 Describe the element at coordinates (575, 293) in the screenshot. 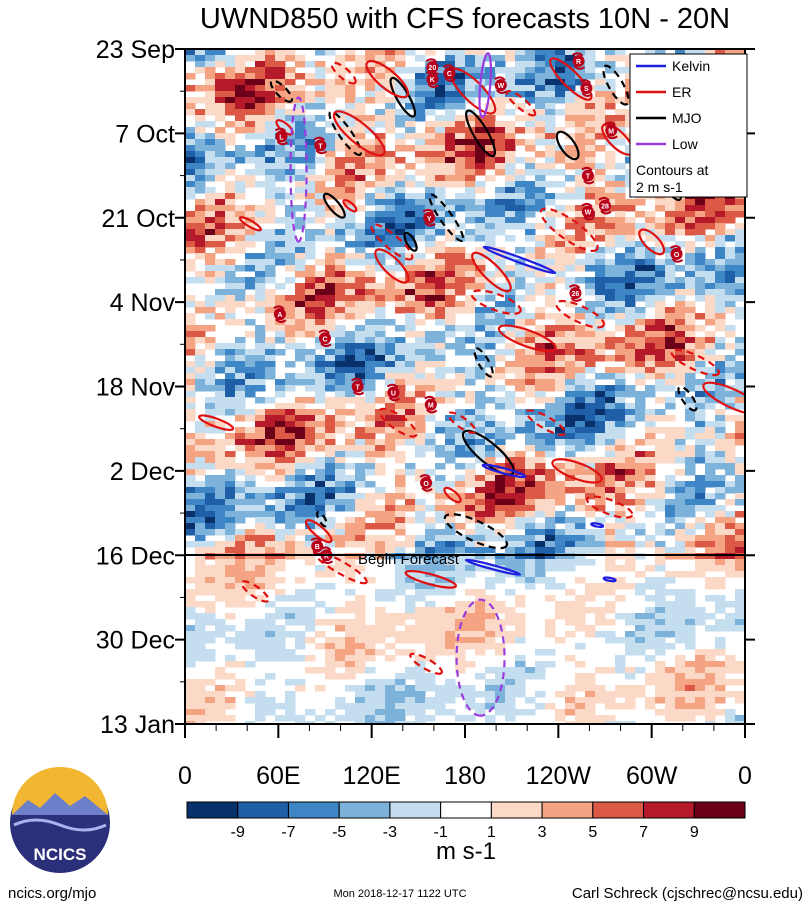

I see `storm-swirl-icon` at that location.